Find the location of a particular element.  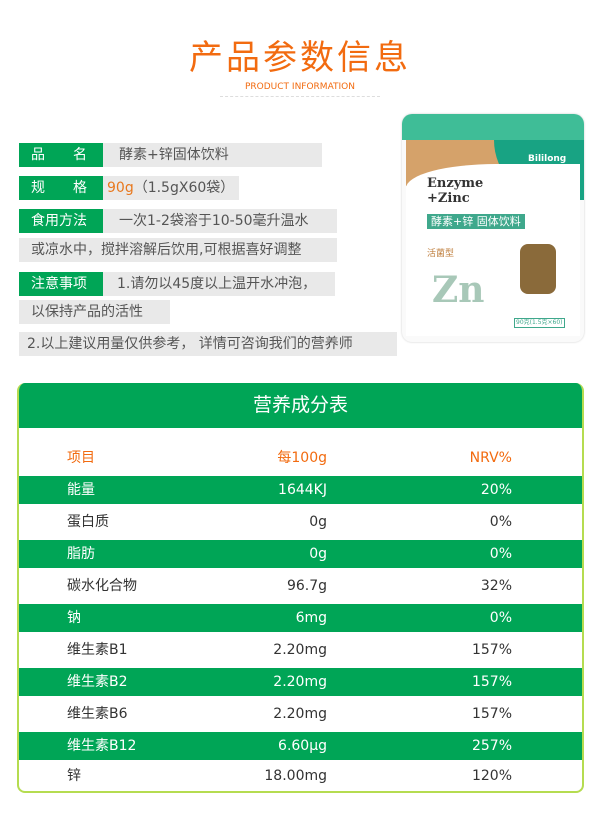

cell-per100g: 6mg is located at coordinates (311, 618).